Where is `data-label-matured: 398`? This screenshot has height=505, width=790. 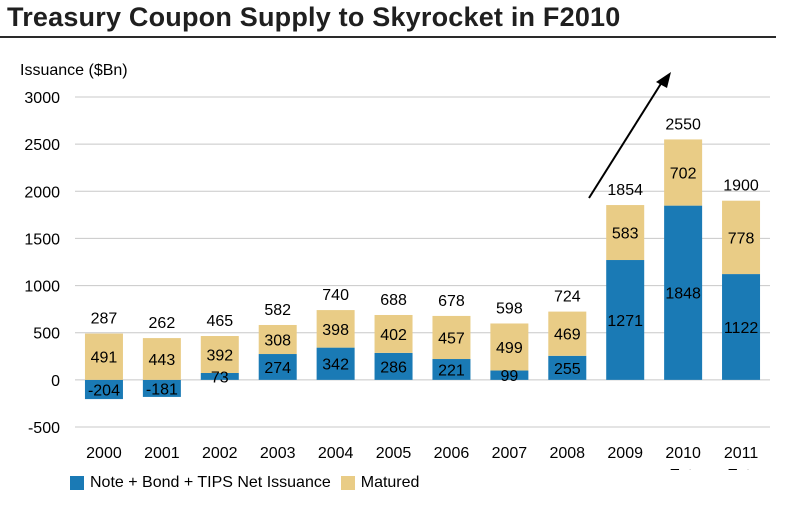 data-label-matured: 398 is located at coordinates (335, 330).